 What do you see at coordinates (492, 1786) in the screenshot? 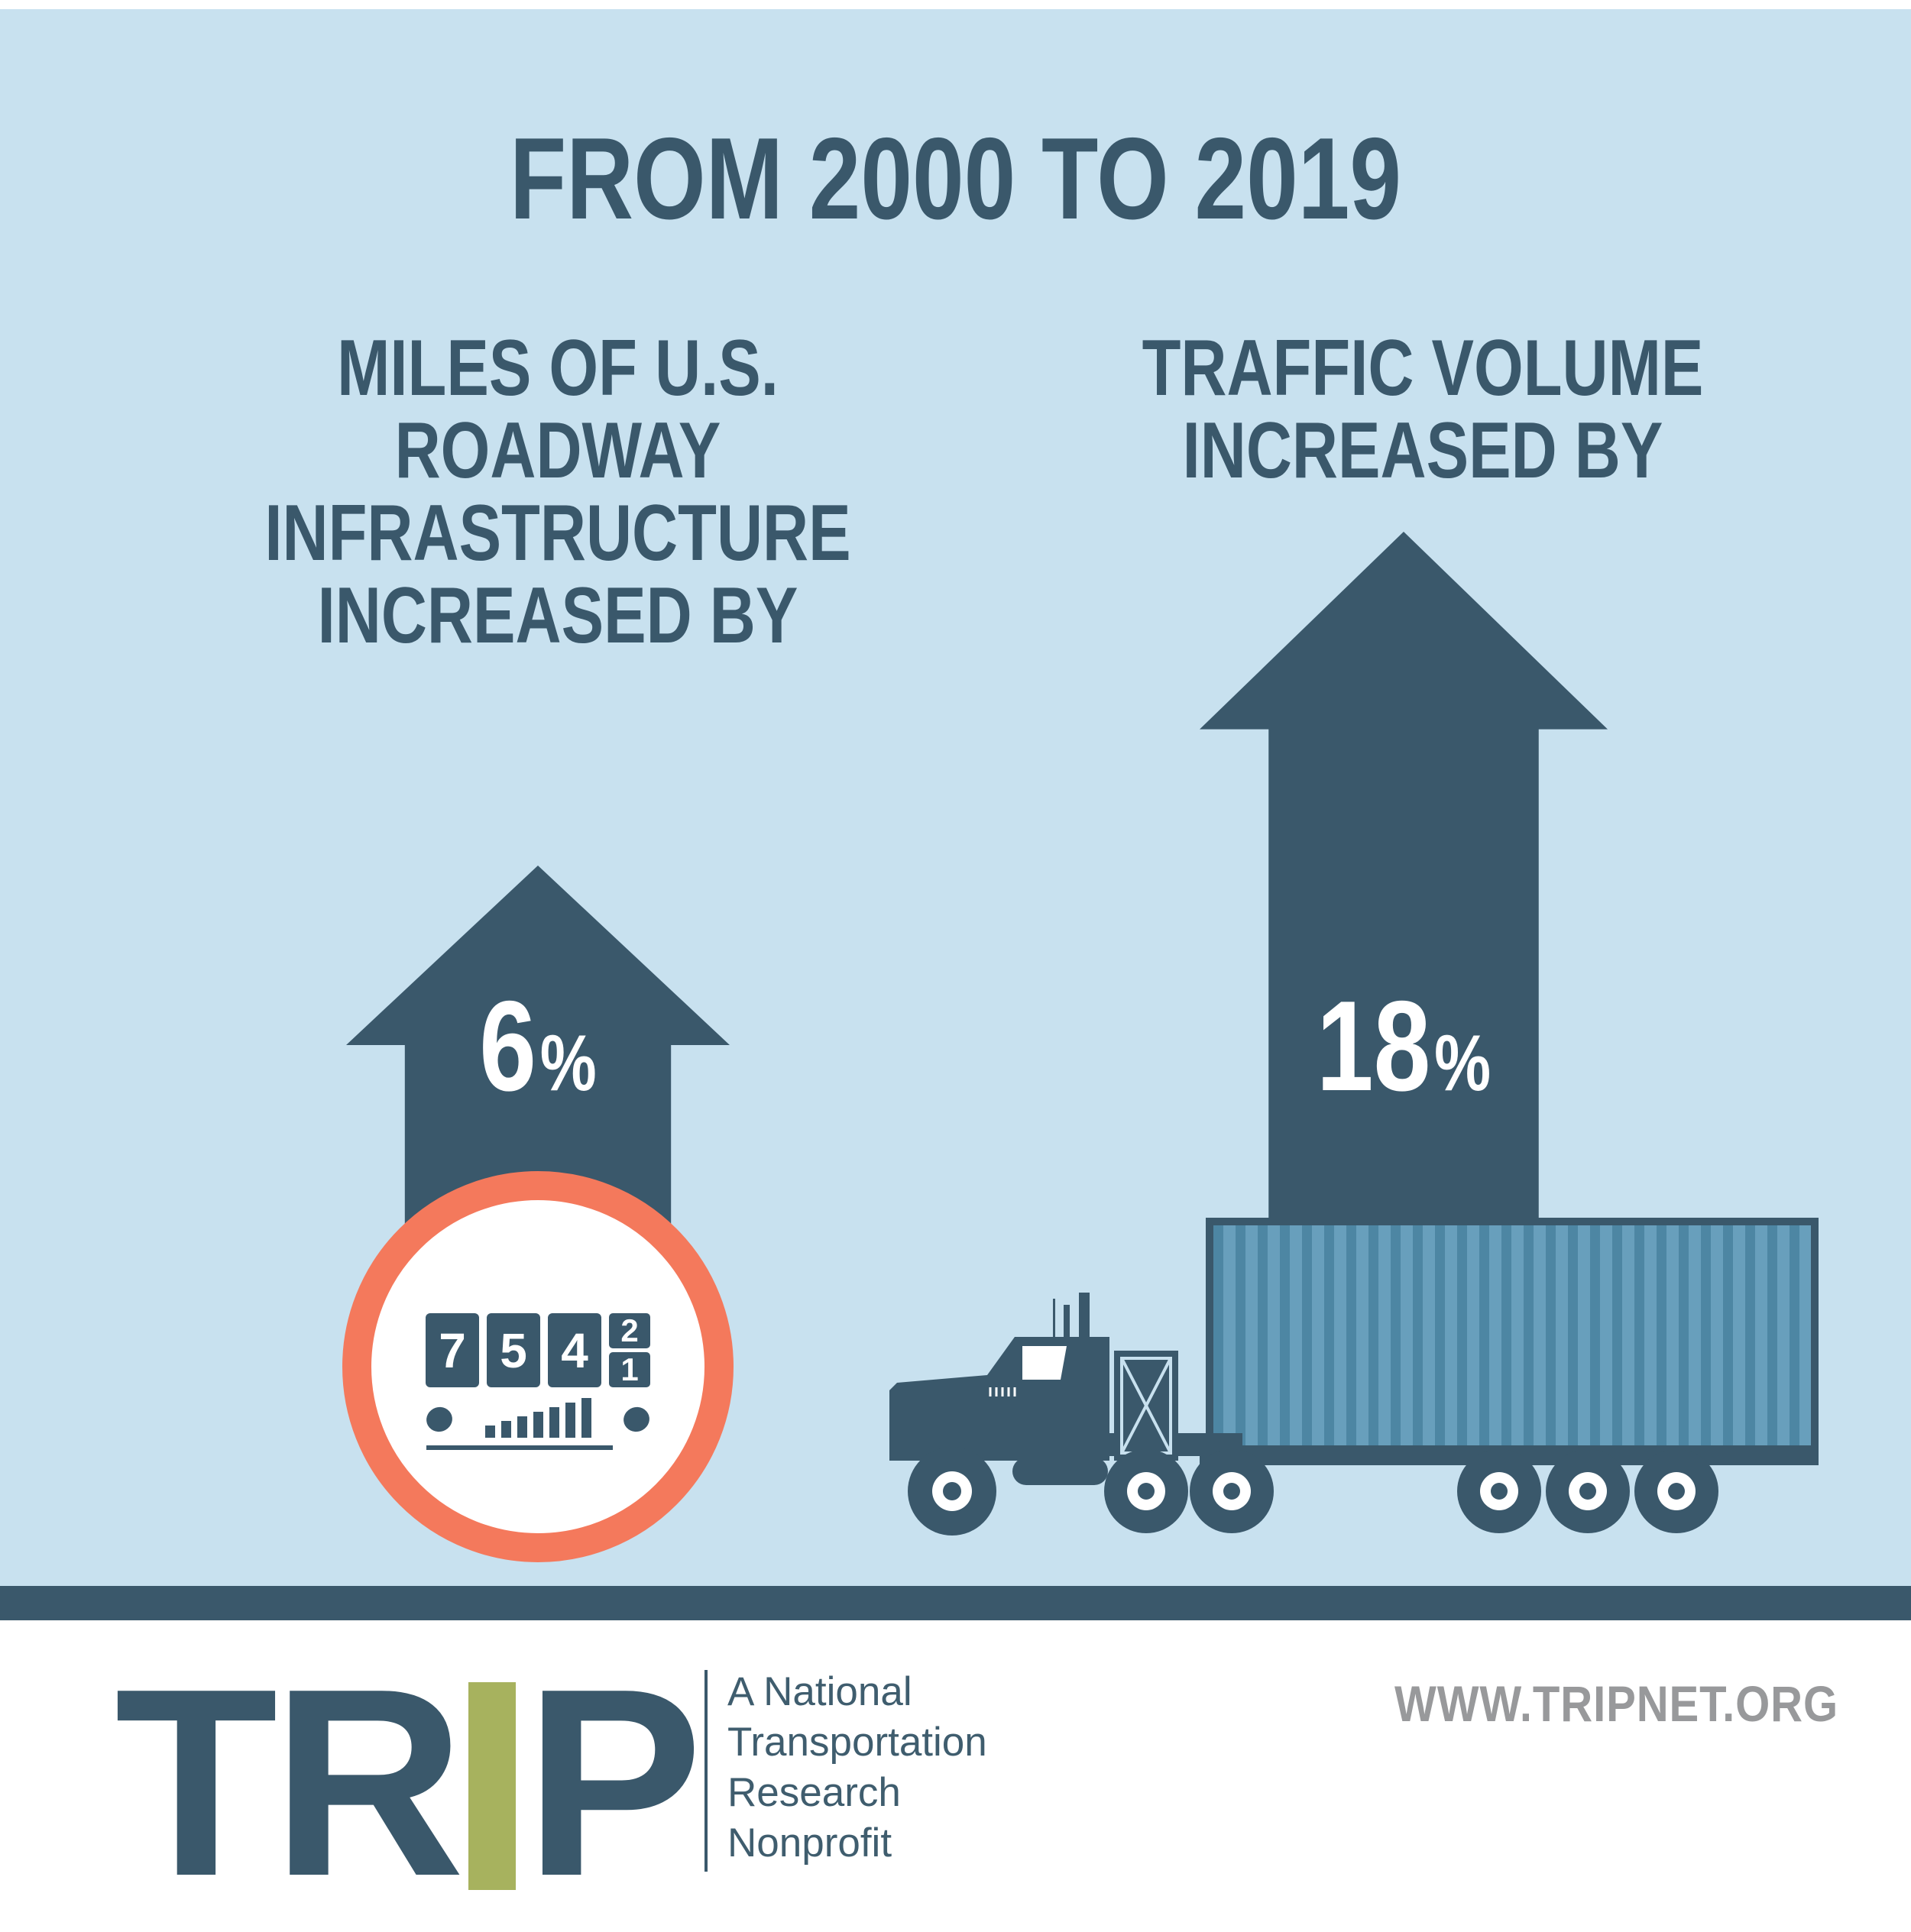
I see `trip-logo-green-bar-icon` at bounding box center [492, 1786].